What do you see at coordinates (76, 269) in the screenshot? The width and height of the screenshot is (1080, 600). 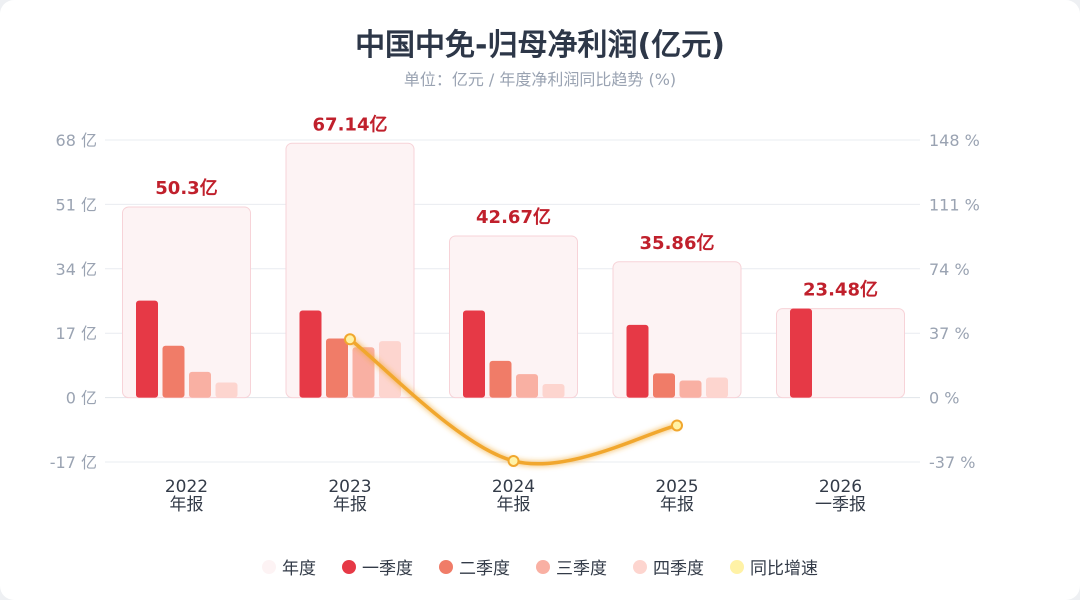 I see `left-axis-tick-label: 34 亿` at bounding box center [76, 269].